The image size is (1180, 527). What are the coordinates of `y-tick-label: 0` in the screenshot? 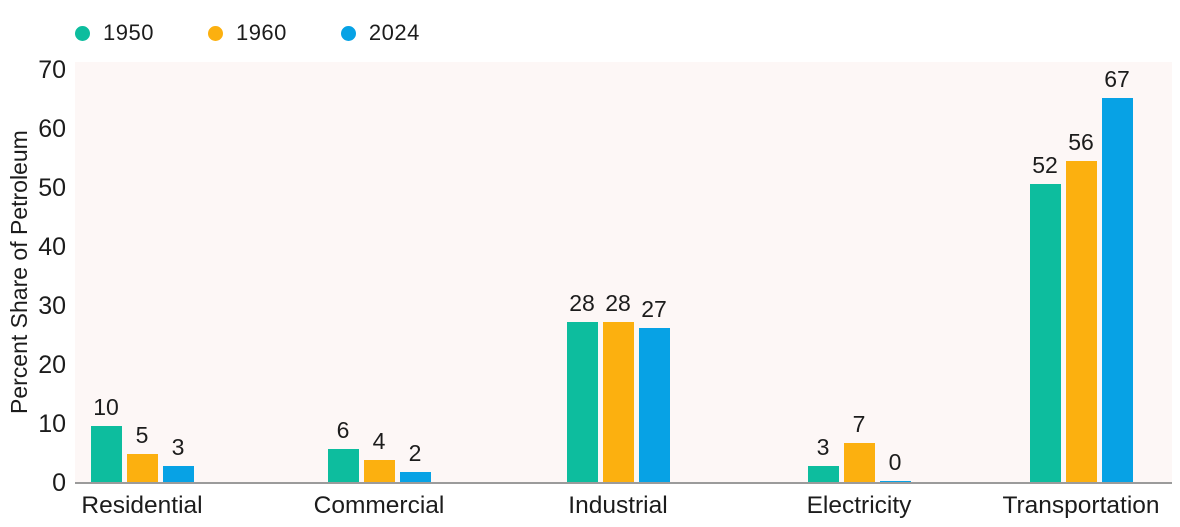 It's located at (59, 483).